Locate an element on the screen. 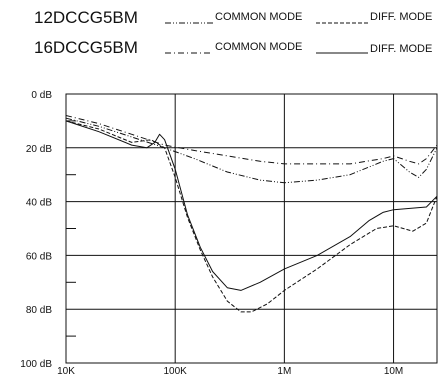 Image resolution: width=440 pixels, height=376 pixels. y-tick-label: 0 dB is located at coordinates (41, 95).